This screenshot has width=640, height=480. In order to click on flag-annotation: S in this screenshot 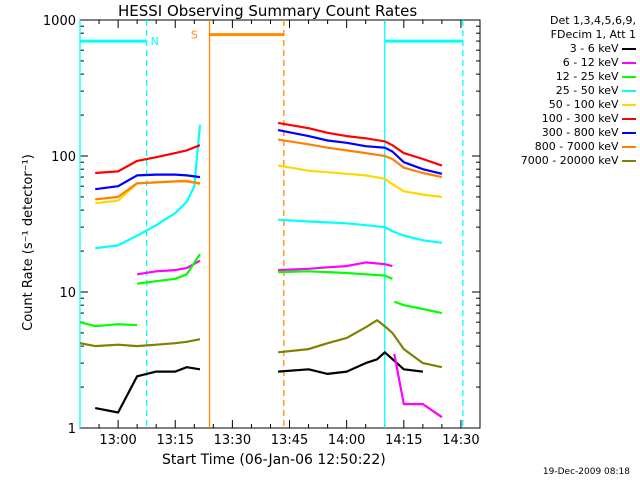, I will do `click(194, 35)`.